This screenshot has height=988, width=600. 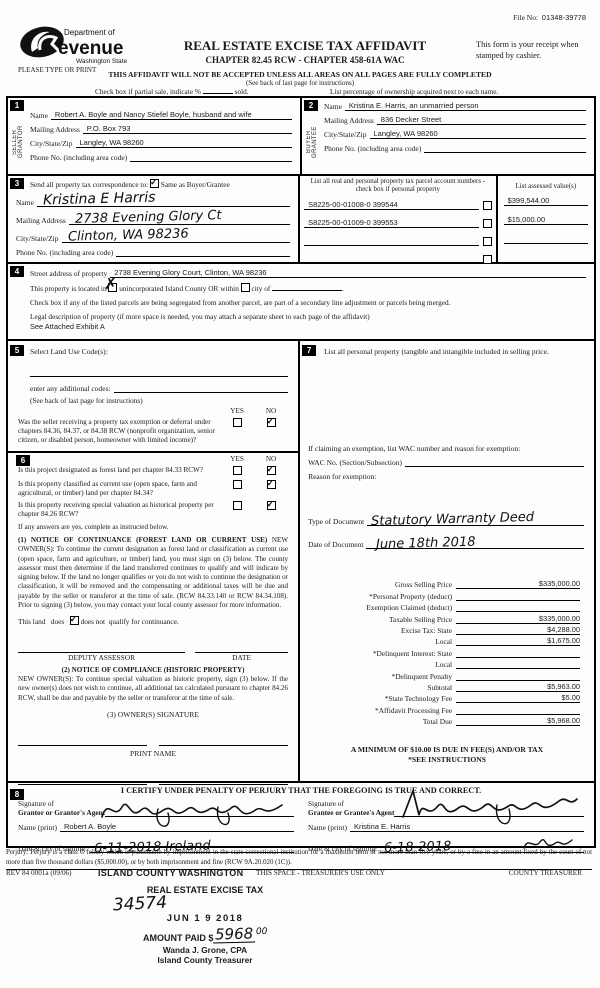 I want to click on excise-tax-state-field: $4,288.00, so click(x=518, y=630).